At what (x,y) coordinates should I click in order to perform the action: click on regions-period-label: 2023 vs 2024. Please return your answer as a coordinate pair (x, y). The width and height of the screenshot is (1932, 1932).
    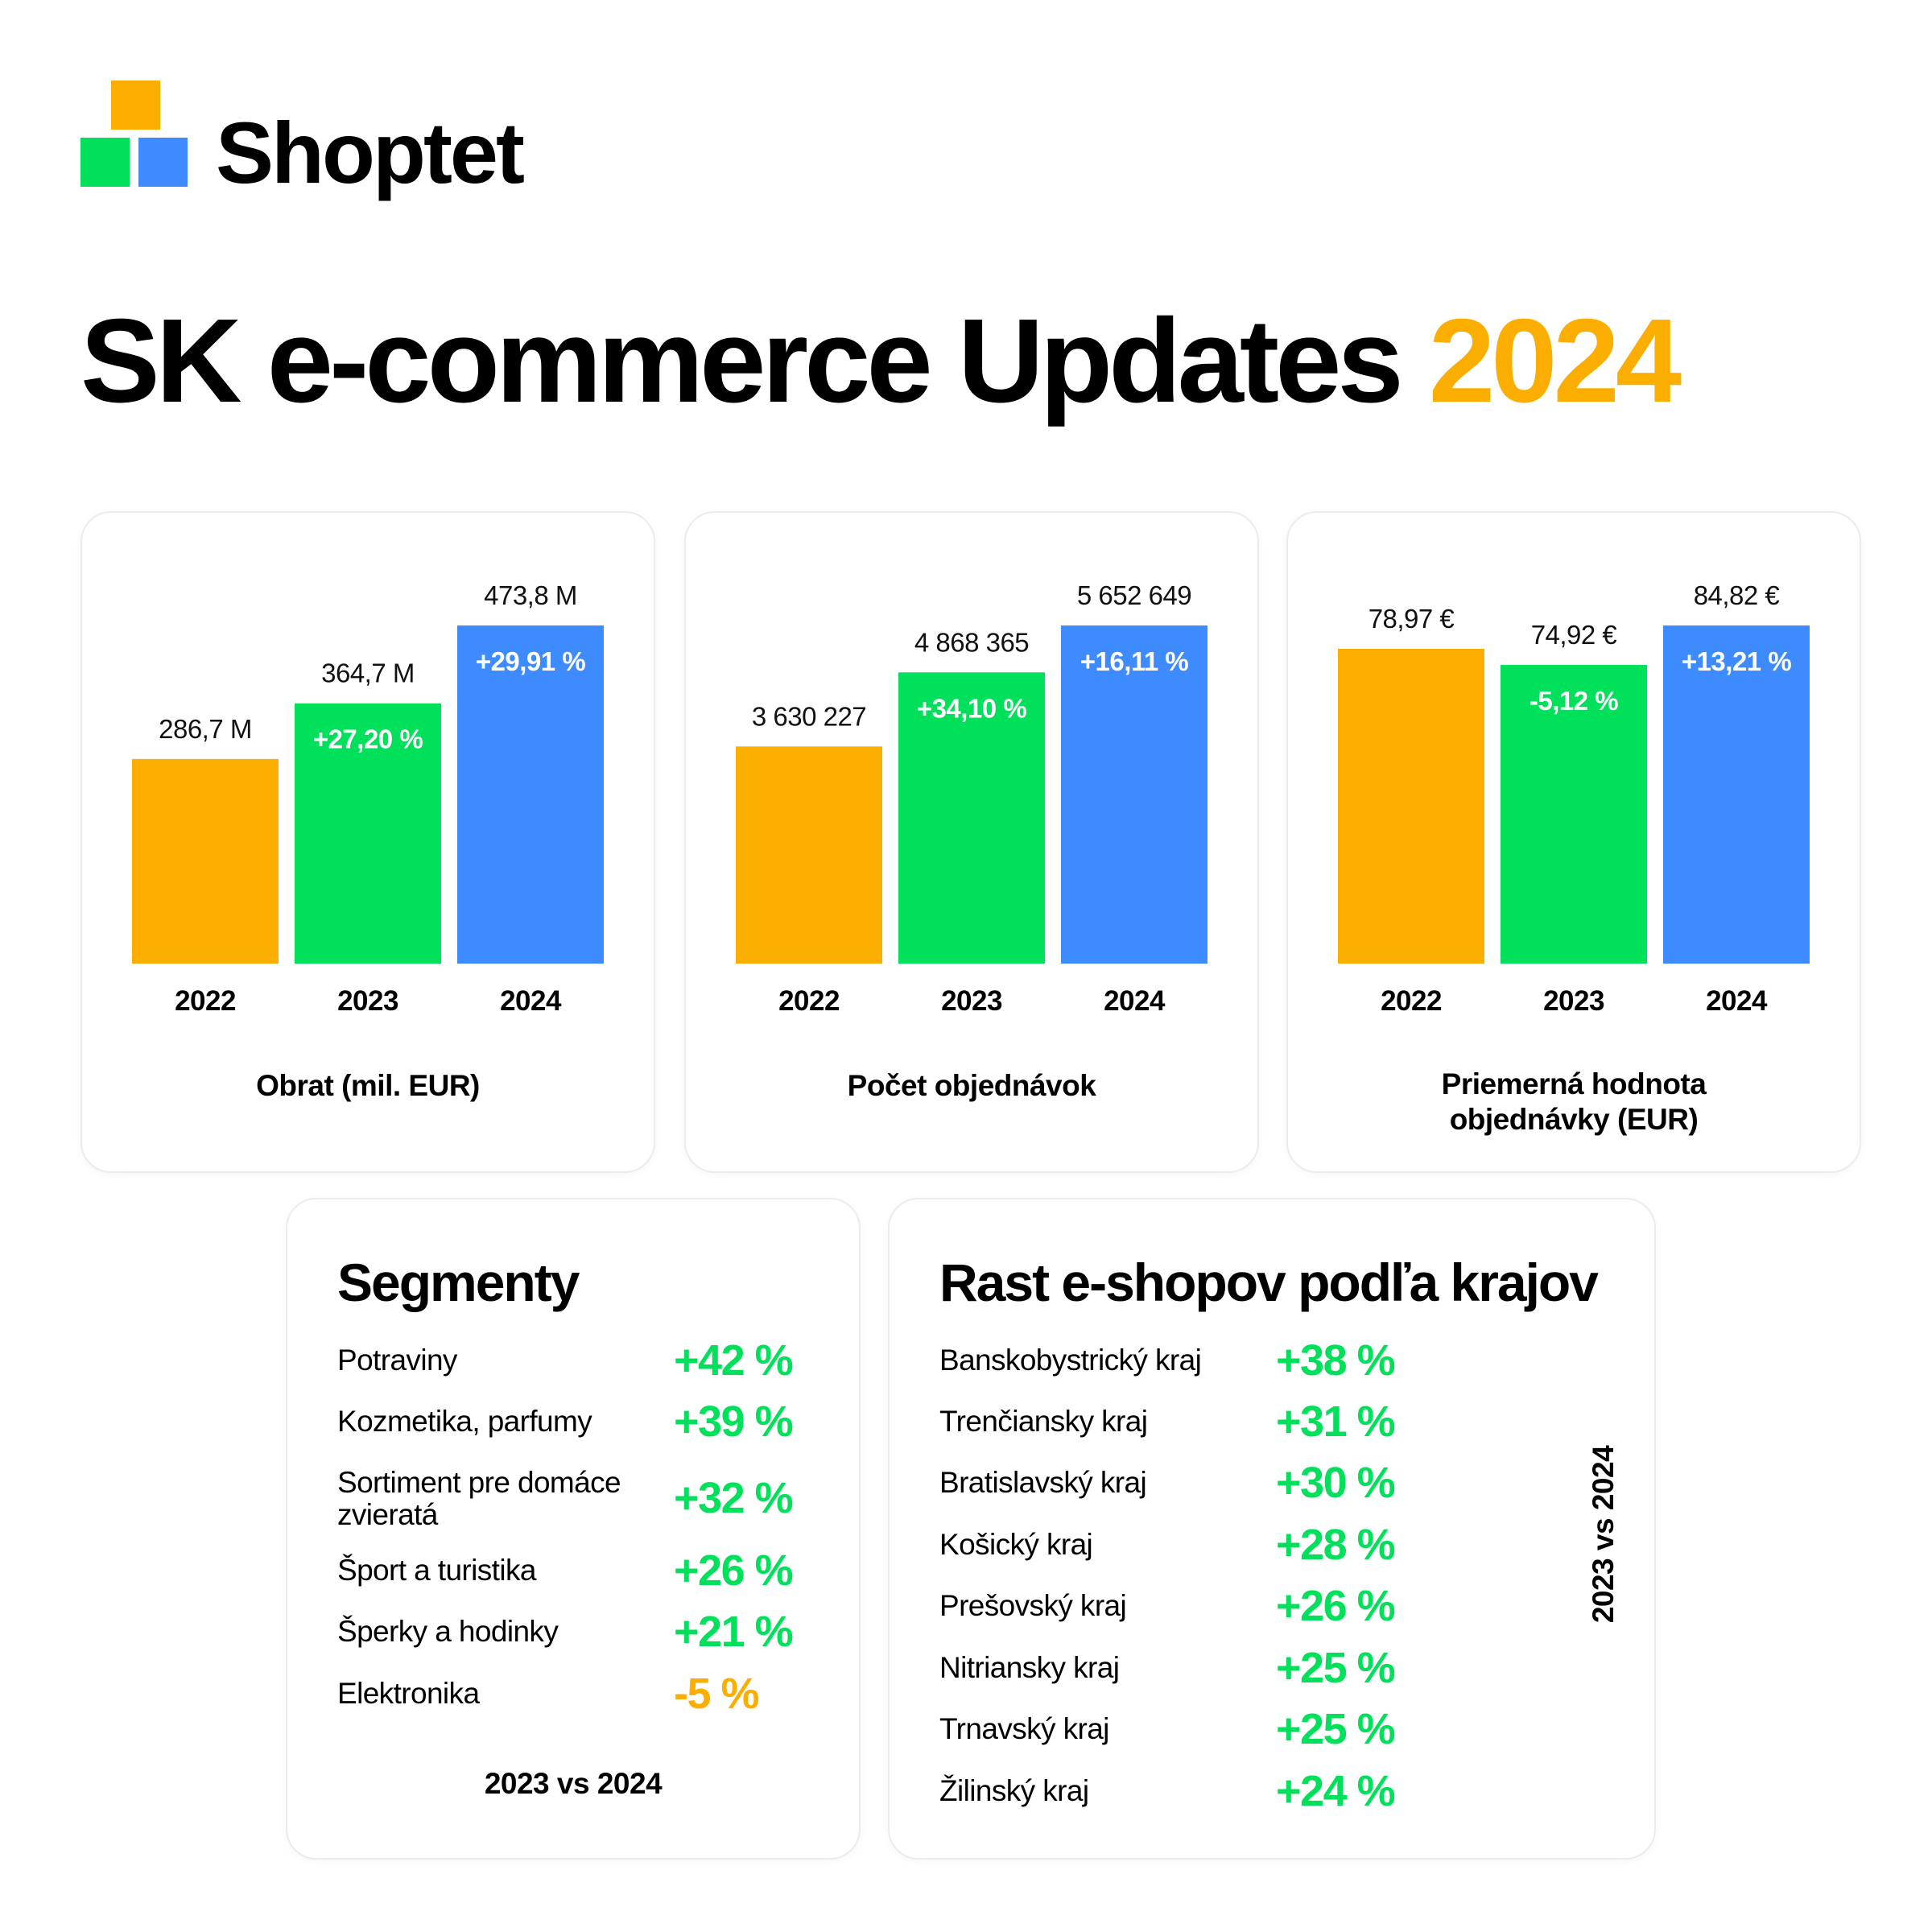
    Looking at the image, I should click on (1603, 1534).